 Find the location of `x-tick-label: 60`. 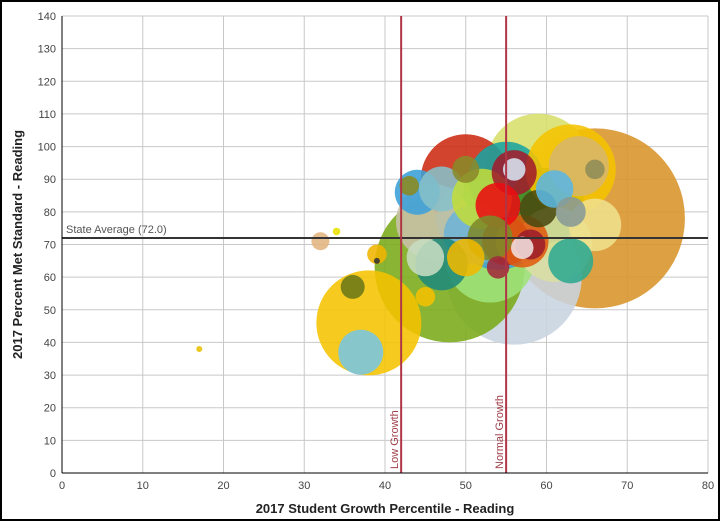

x-tick-label: 60 is located at coordinates (546, 486).